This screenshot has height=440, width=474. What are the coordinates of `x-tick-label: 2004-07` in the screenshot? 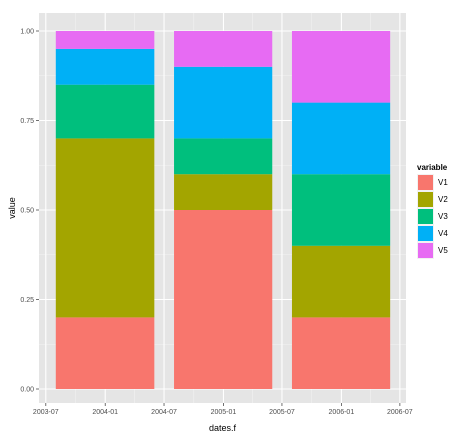 It's located at (164, 412).